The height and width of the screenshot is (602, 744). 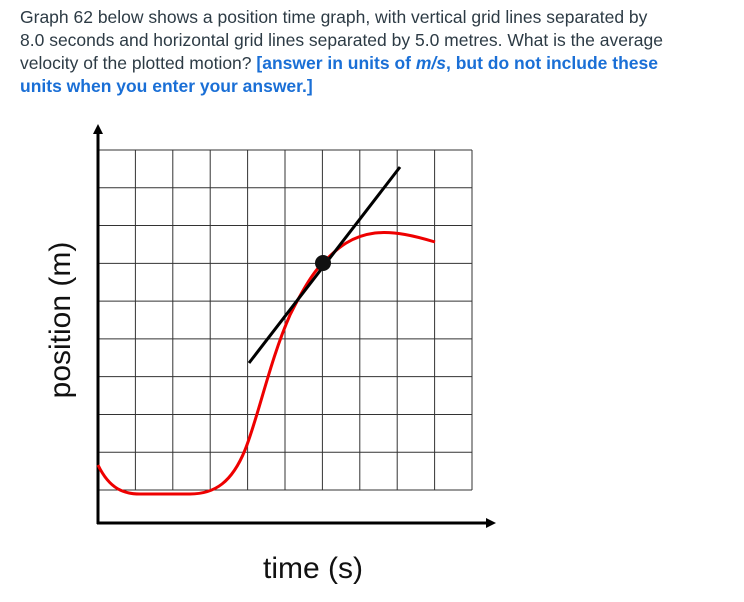 I want to click on instruction-text: [answer in units of, so click(x=336, y=63).